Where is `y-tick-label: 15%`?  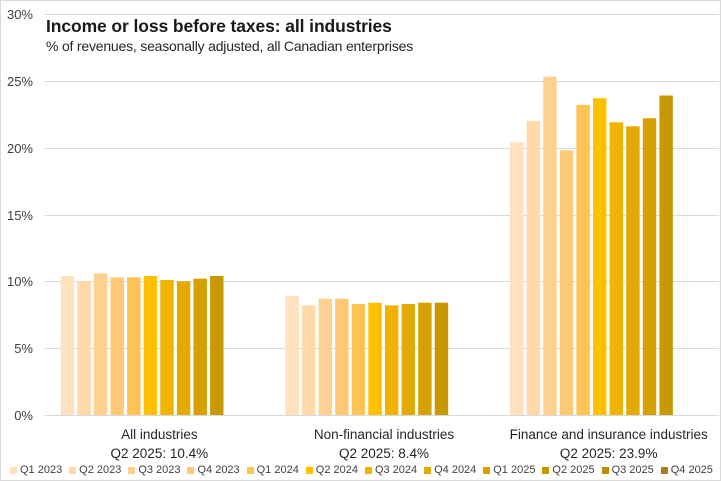 y-tick-label: 15% is located at coordinates (20, 215).